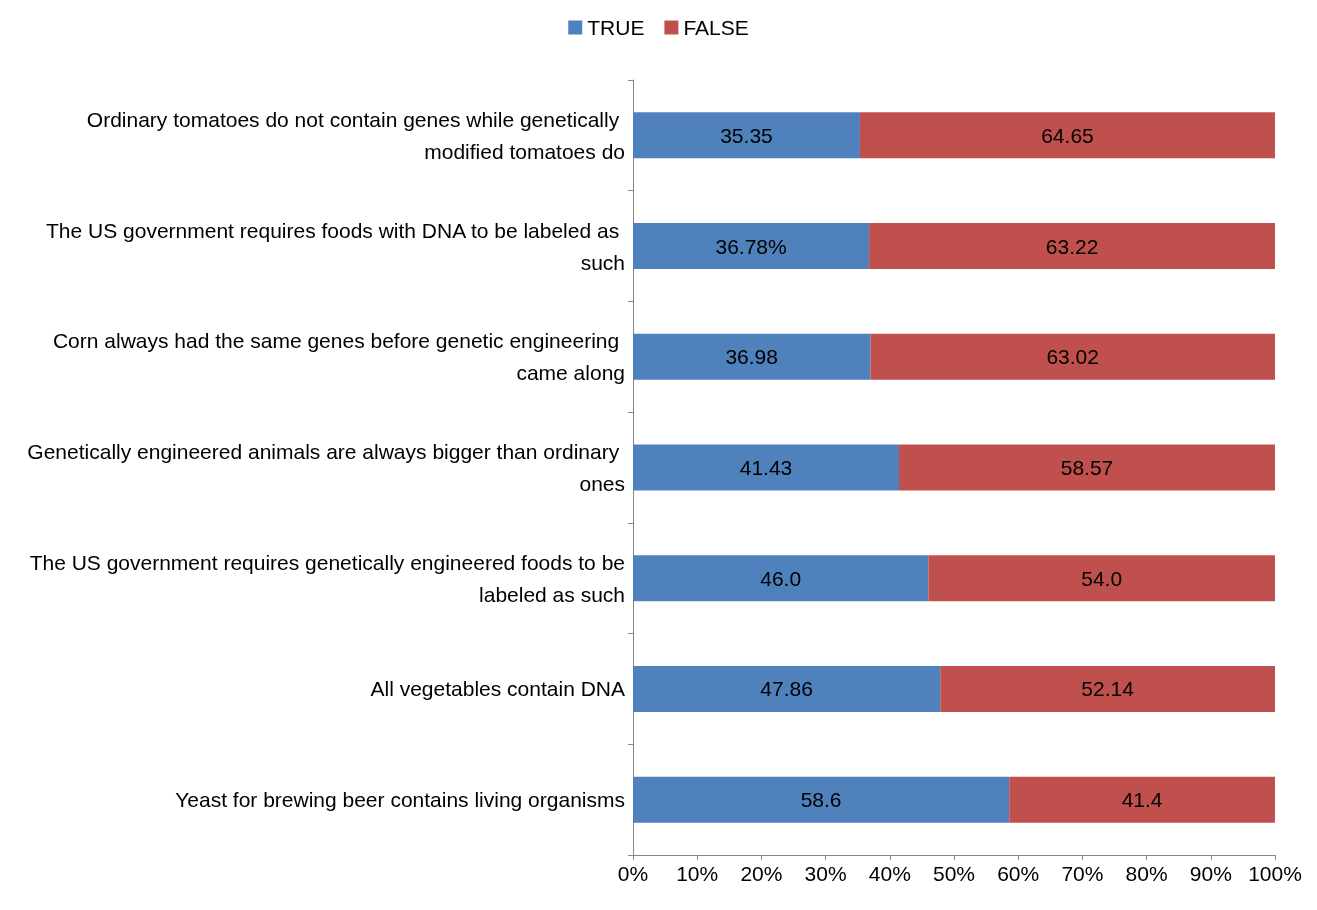 The image size is (1317, 910). Describe the element at coordinates (326, 467) in the screenshot. I see `y-tick-label: Genetically engineered animals are always bigger than ordinary ones` at that location.